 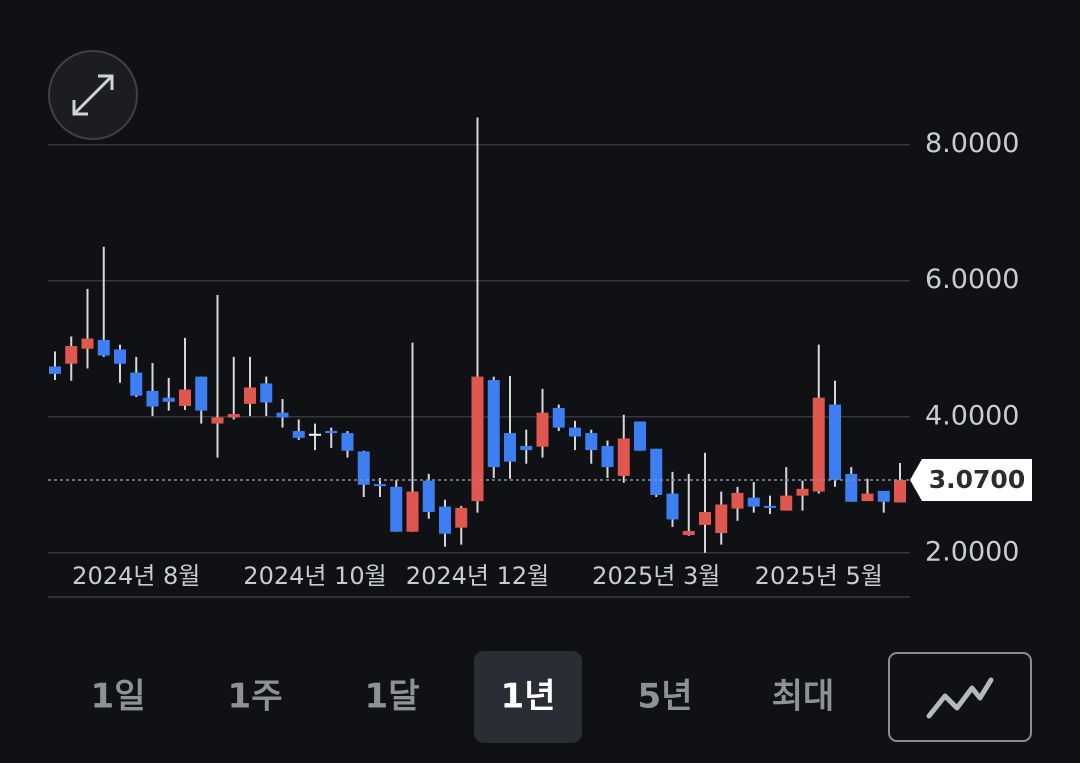 What do you see at coordinates (118, 697) in the screenshot?
I see `range-button: 1일` at bounding box center [118, 697].